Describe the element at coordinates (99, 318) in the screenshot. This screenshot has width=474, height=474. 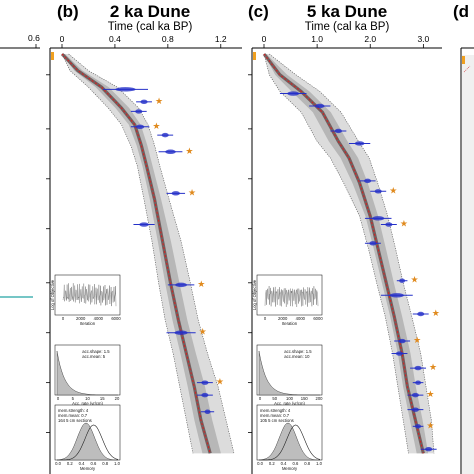
I see `panel-b-trace-xtick: 4000` at that location.